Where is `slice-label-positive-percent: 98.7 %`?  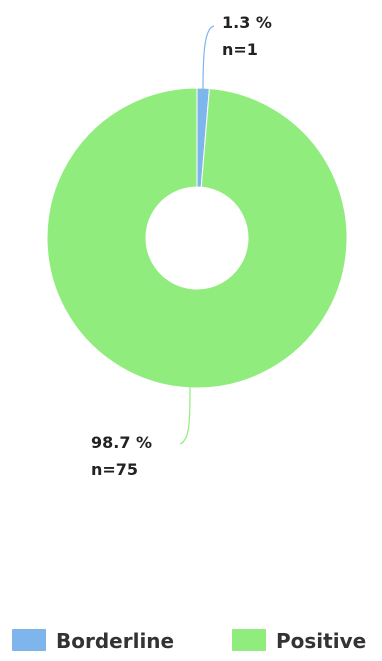 slice-label-positive-percent: 98.7 % is located at coordinates (121, 442).